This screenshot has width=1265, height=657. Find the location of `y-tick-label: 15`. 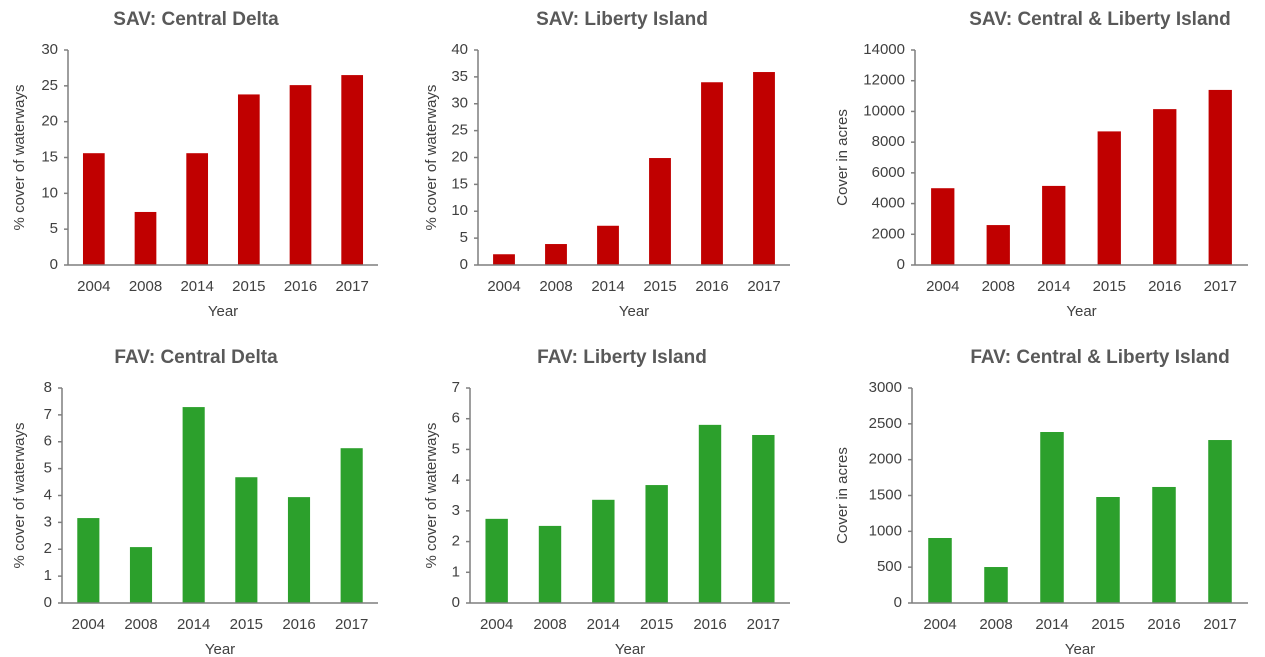

y-tick-label: 15 is located at coordinates (49, 156).